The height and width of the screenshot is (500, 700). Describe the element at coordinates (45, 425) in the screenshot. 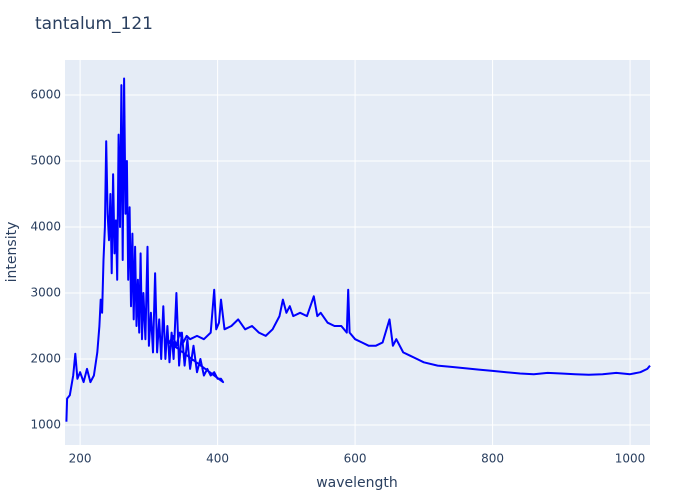

I see `y-tick-label: 1000` at that location.